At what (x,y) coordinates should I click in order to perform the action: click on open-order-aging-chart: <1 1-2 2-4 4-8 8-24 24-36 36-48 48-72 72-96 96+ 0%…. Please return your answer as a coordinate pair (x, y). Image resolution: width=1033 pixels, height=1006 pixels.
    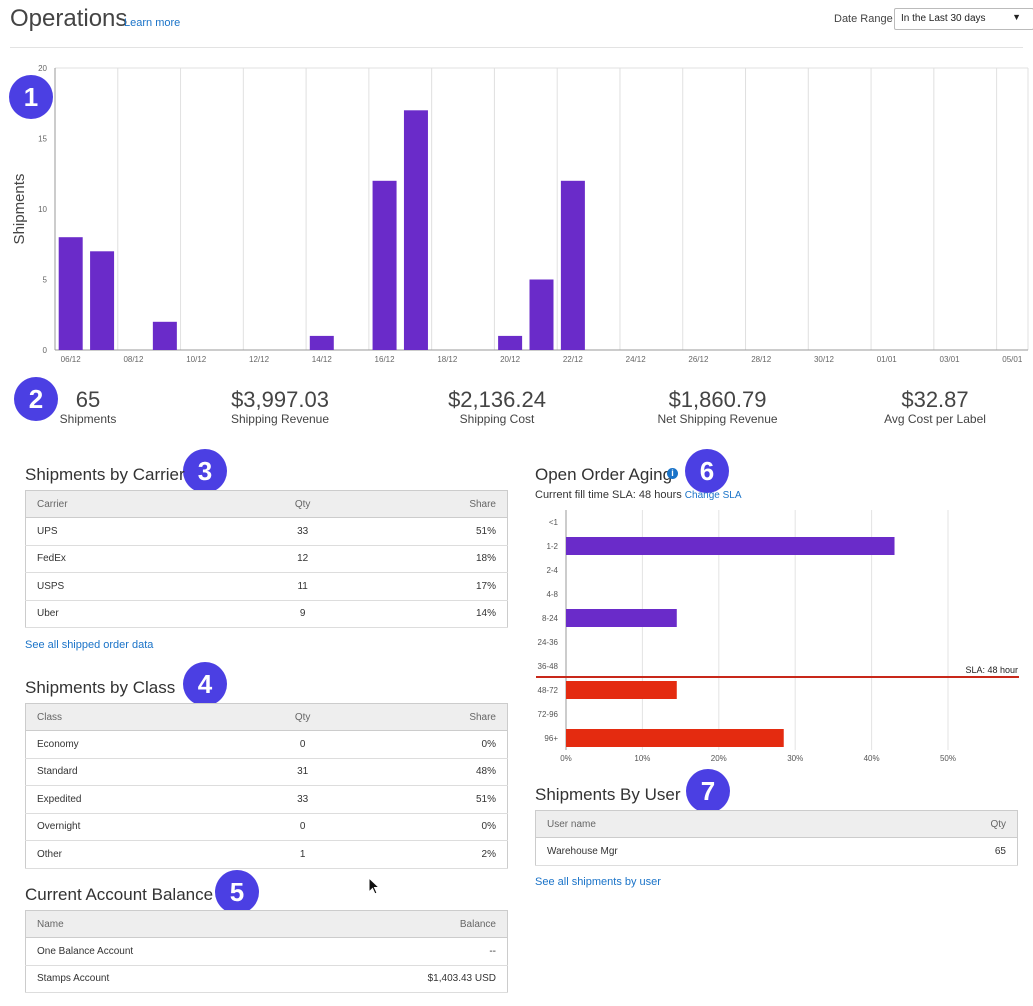
    Looking at the image, I should click on (777, 636).